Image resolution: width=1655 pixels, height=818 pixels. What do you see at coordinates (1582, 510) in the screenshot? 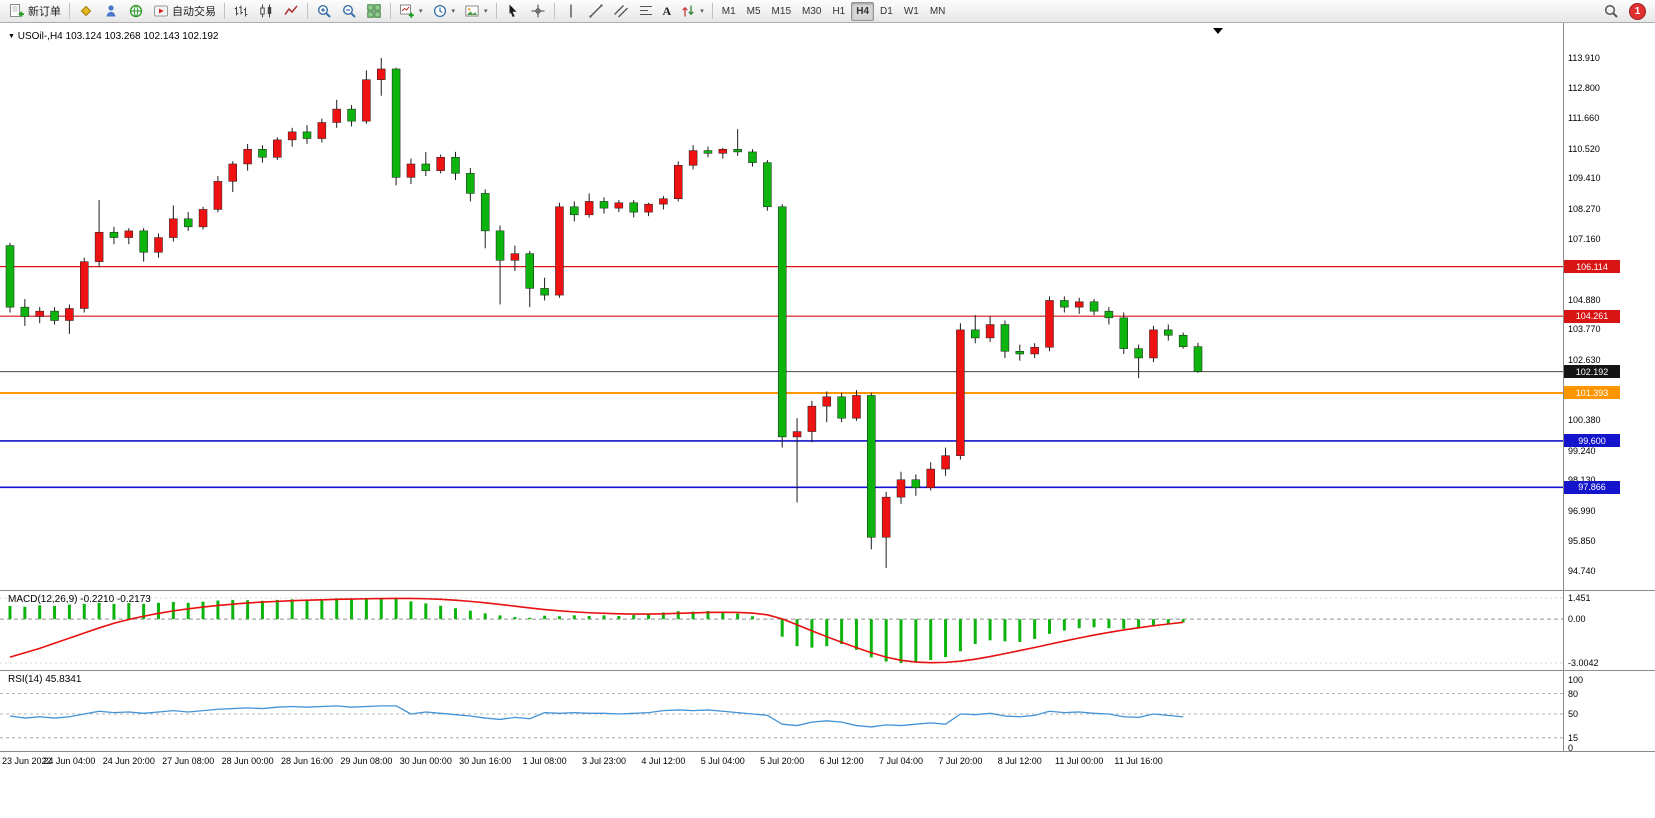
I see `price-axis-label: 96.990` at bounding box center [1582, 510].